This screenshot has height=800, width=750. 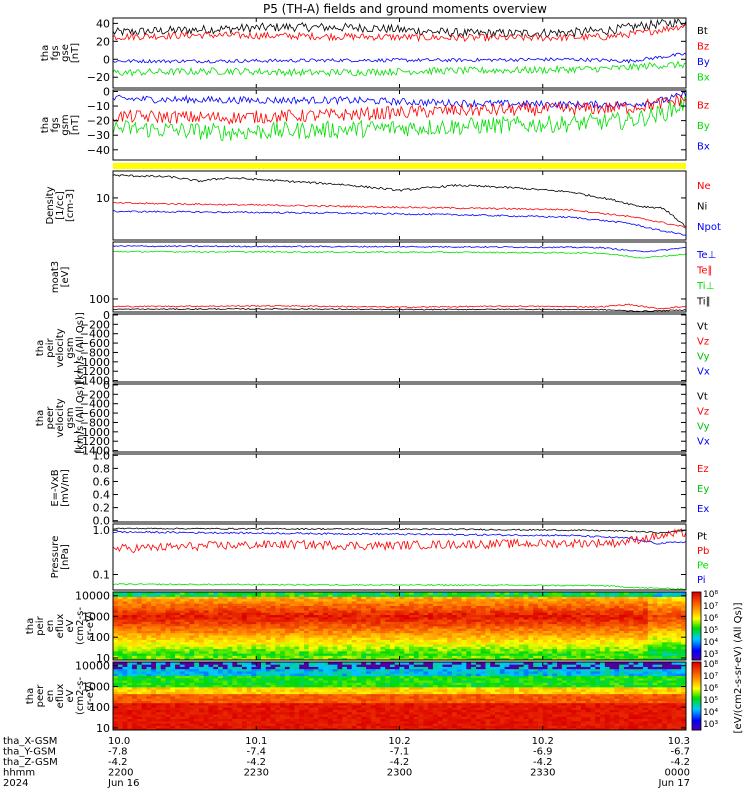 What do you see at coordinates (55, 487) in the screenshot?
I see `y-axis-label-line: E=-VxB` at bounding box center [55, 487].